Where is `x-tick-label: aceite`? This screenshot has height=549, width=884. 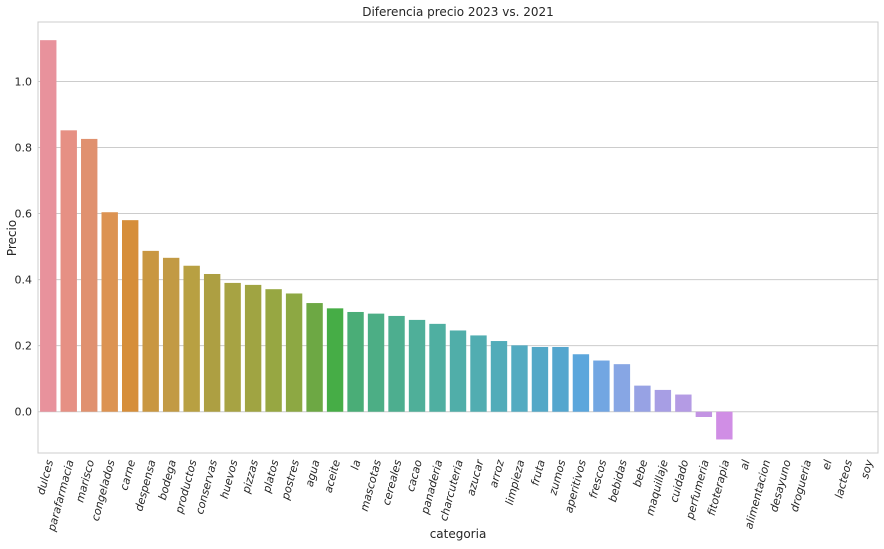 x-tick-label: aceite is located at coordinates (332, 476).